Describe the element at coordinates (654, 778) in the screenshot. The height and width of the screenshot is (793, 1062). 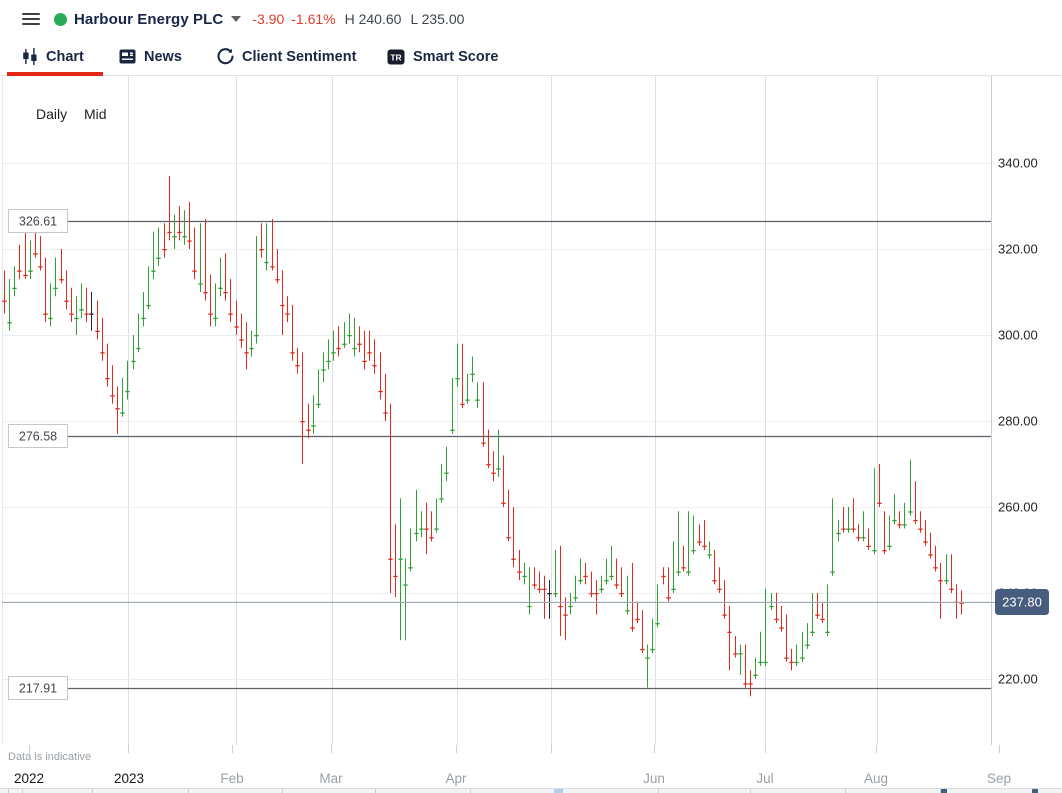
I see `x-axis-month-label: Jun` at that location.